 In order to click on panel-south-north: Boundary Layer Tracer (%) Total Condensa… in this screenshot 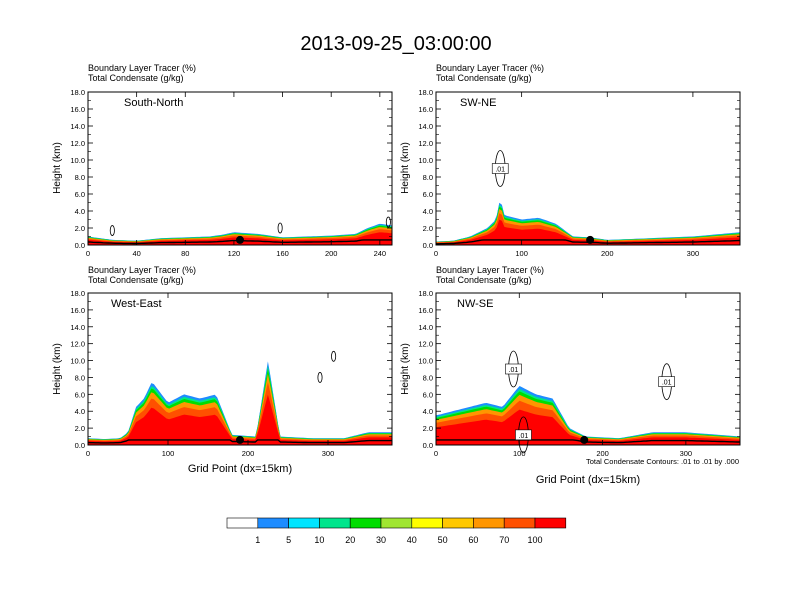, I will do `click(222, 160)`.